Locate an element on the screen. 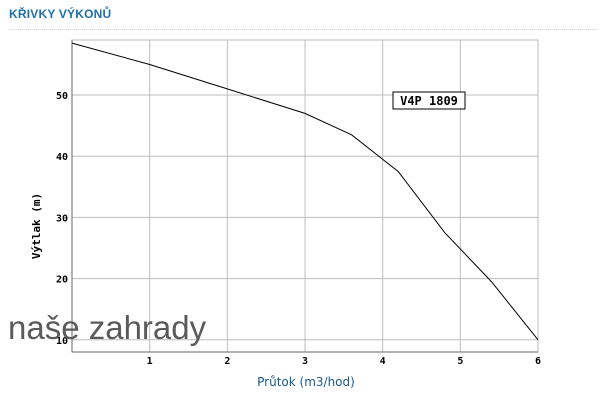 Image resolution: width=600 pixels, height=401 pixels. y-tick-label: 30 is located at coordinates (62, 218).